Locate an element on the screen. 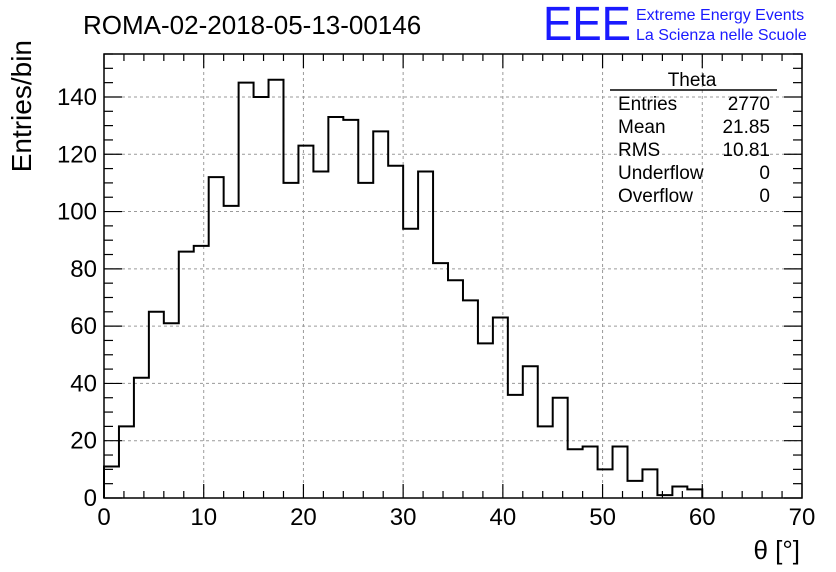 Image resolution: width=836 pixels, height=572 pixels. stats-label: Entries is located at coordinates (647, 104).